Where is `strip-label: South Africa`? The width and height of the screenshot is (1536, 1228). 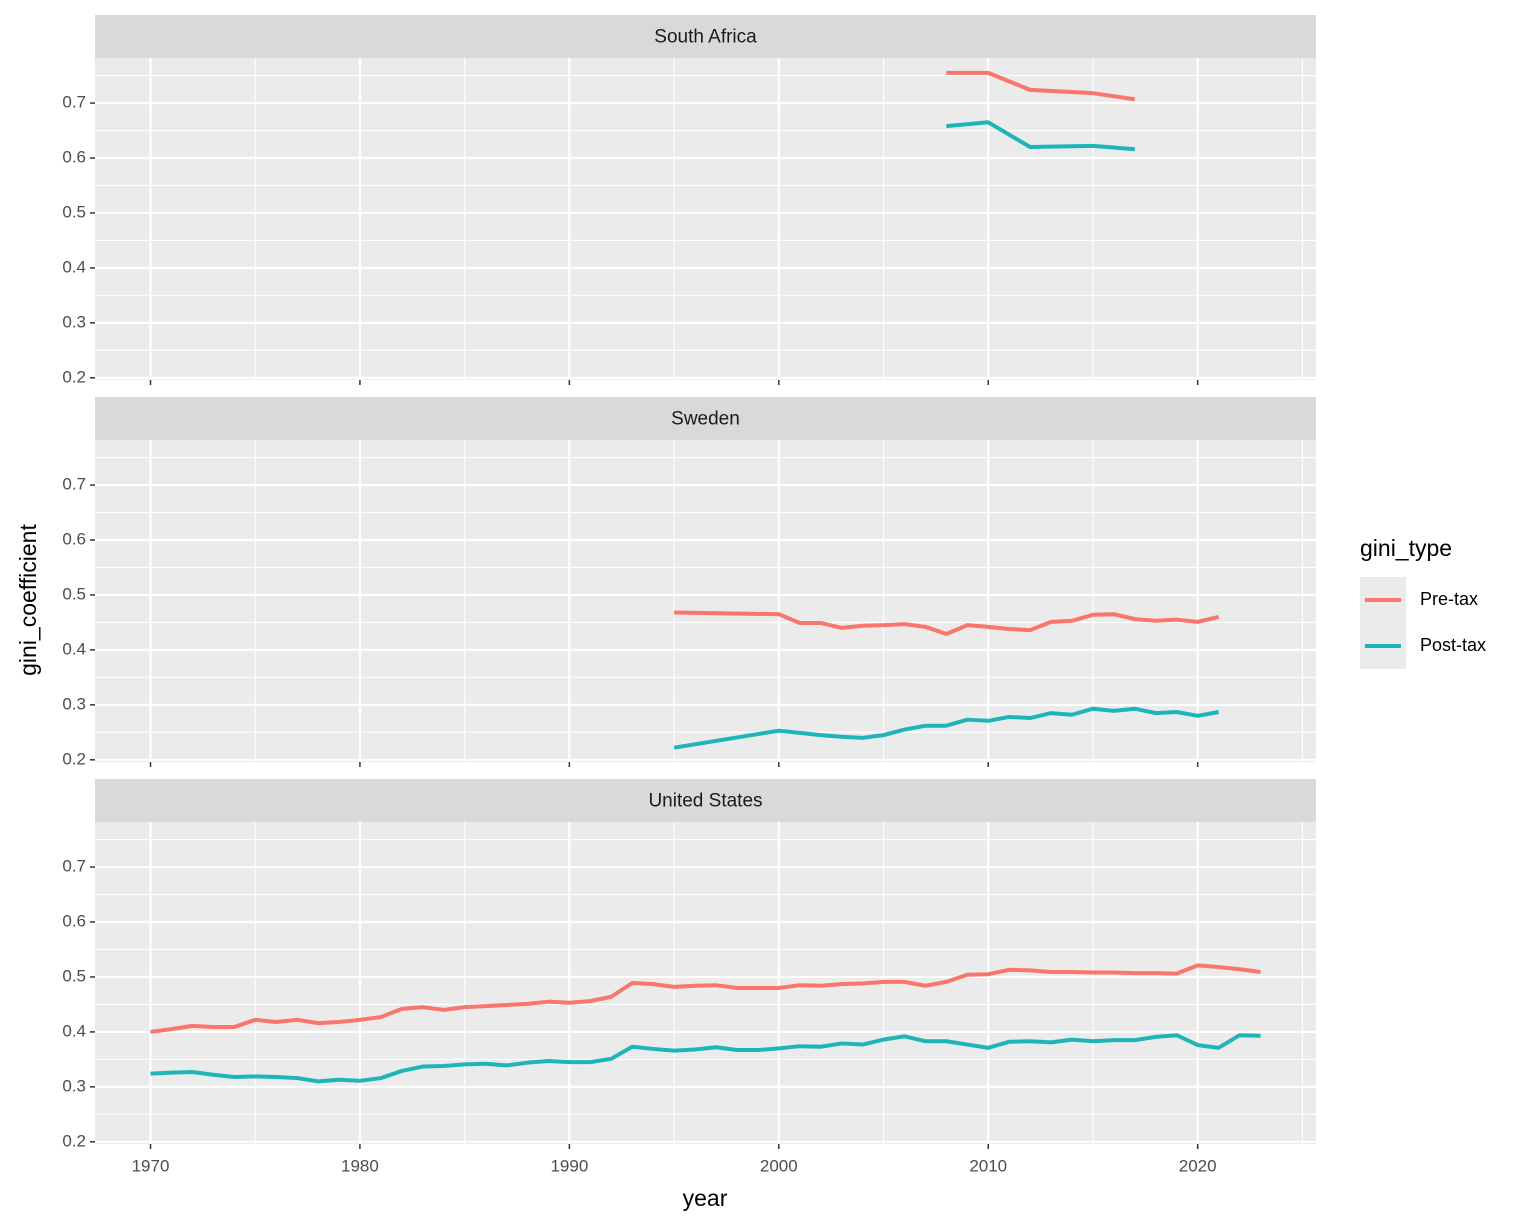 strip-label: South Africa is located at coordinates (705, 37).